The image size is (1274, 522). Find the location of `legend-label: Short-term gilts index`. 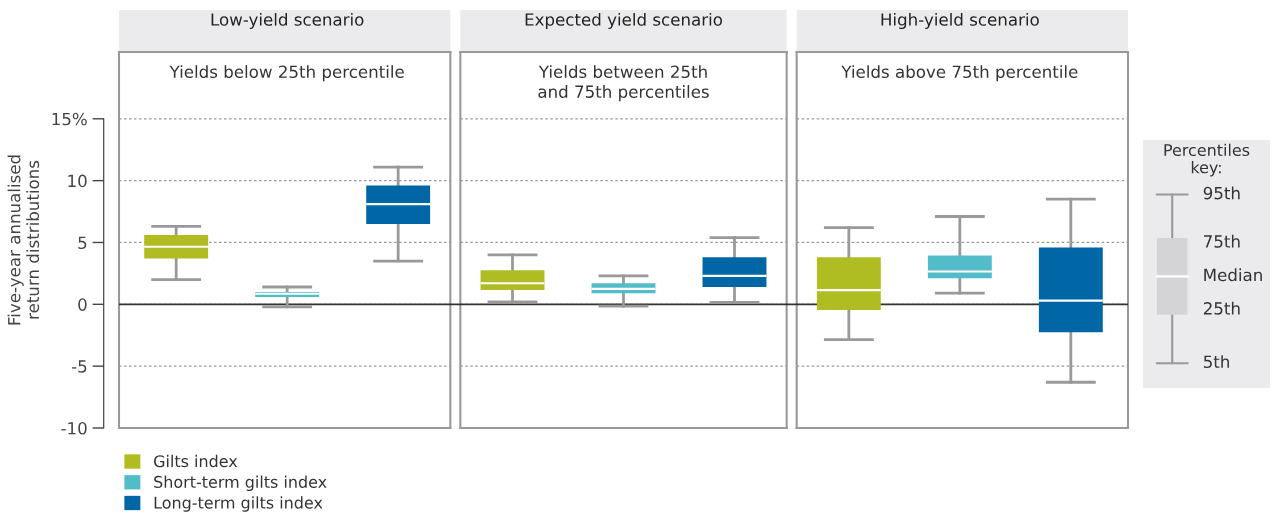

legend-label: Short-term gilts index is located at coordinates (240, 483).